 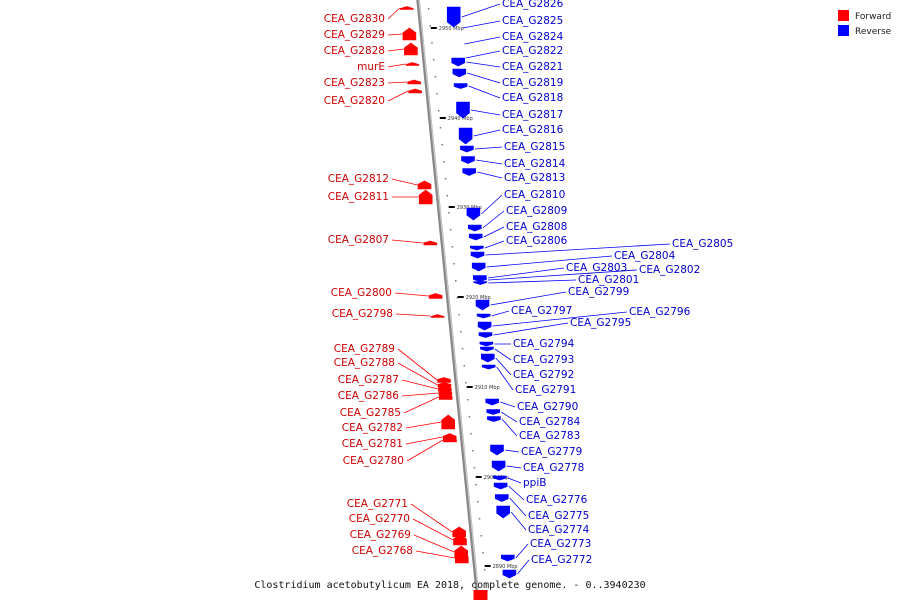 What do you see at coordinates (645, 256) in the screenshot?
I see `reverse-gene-label: CEA_G2804` at bounding box center [645, 256].